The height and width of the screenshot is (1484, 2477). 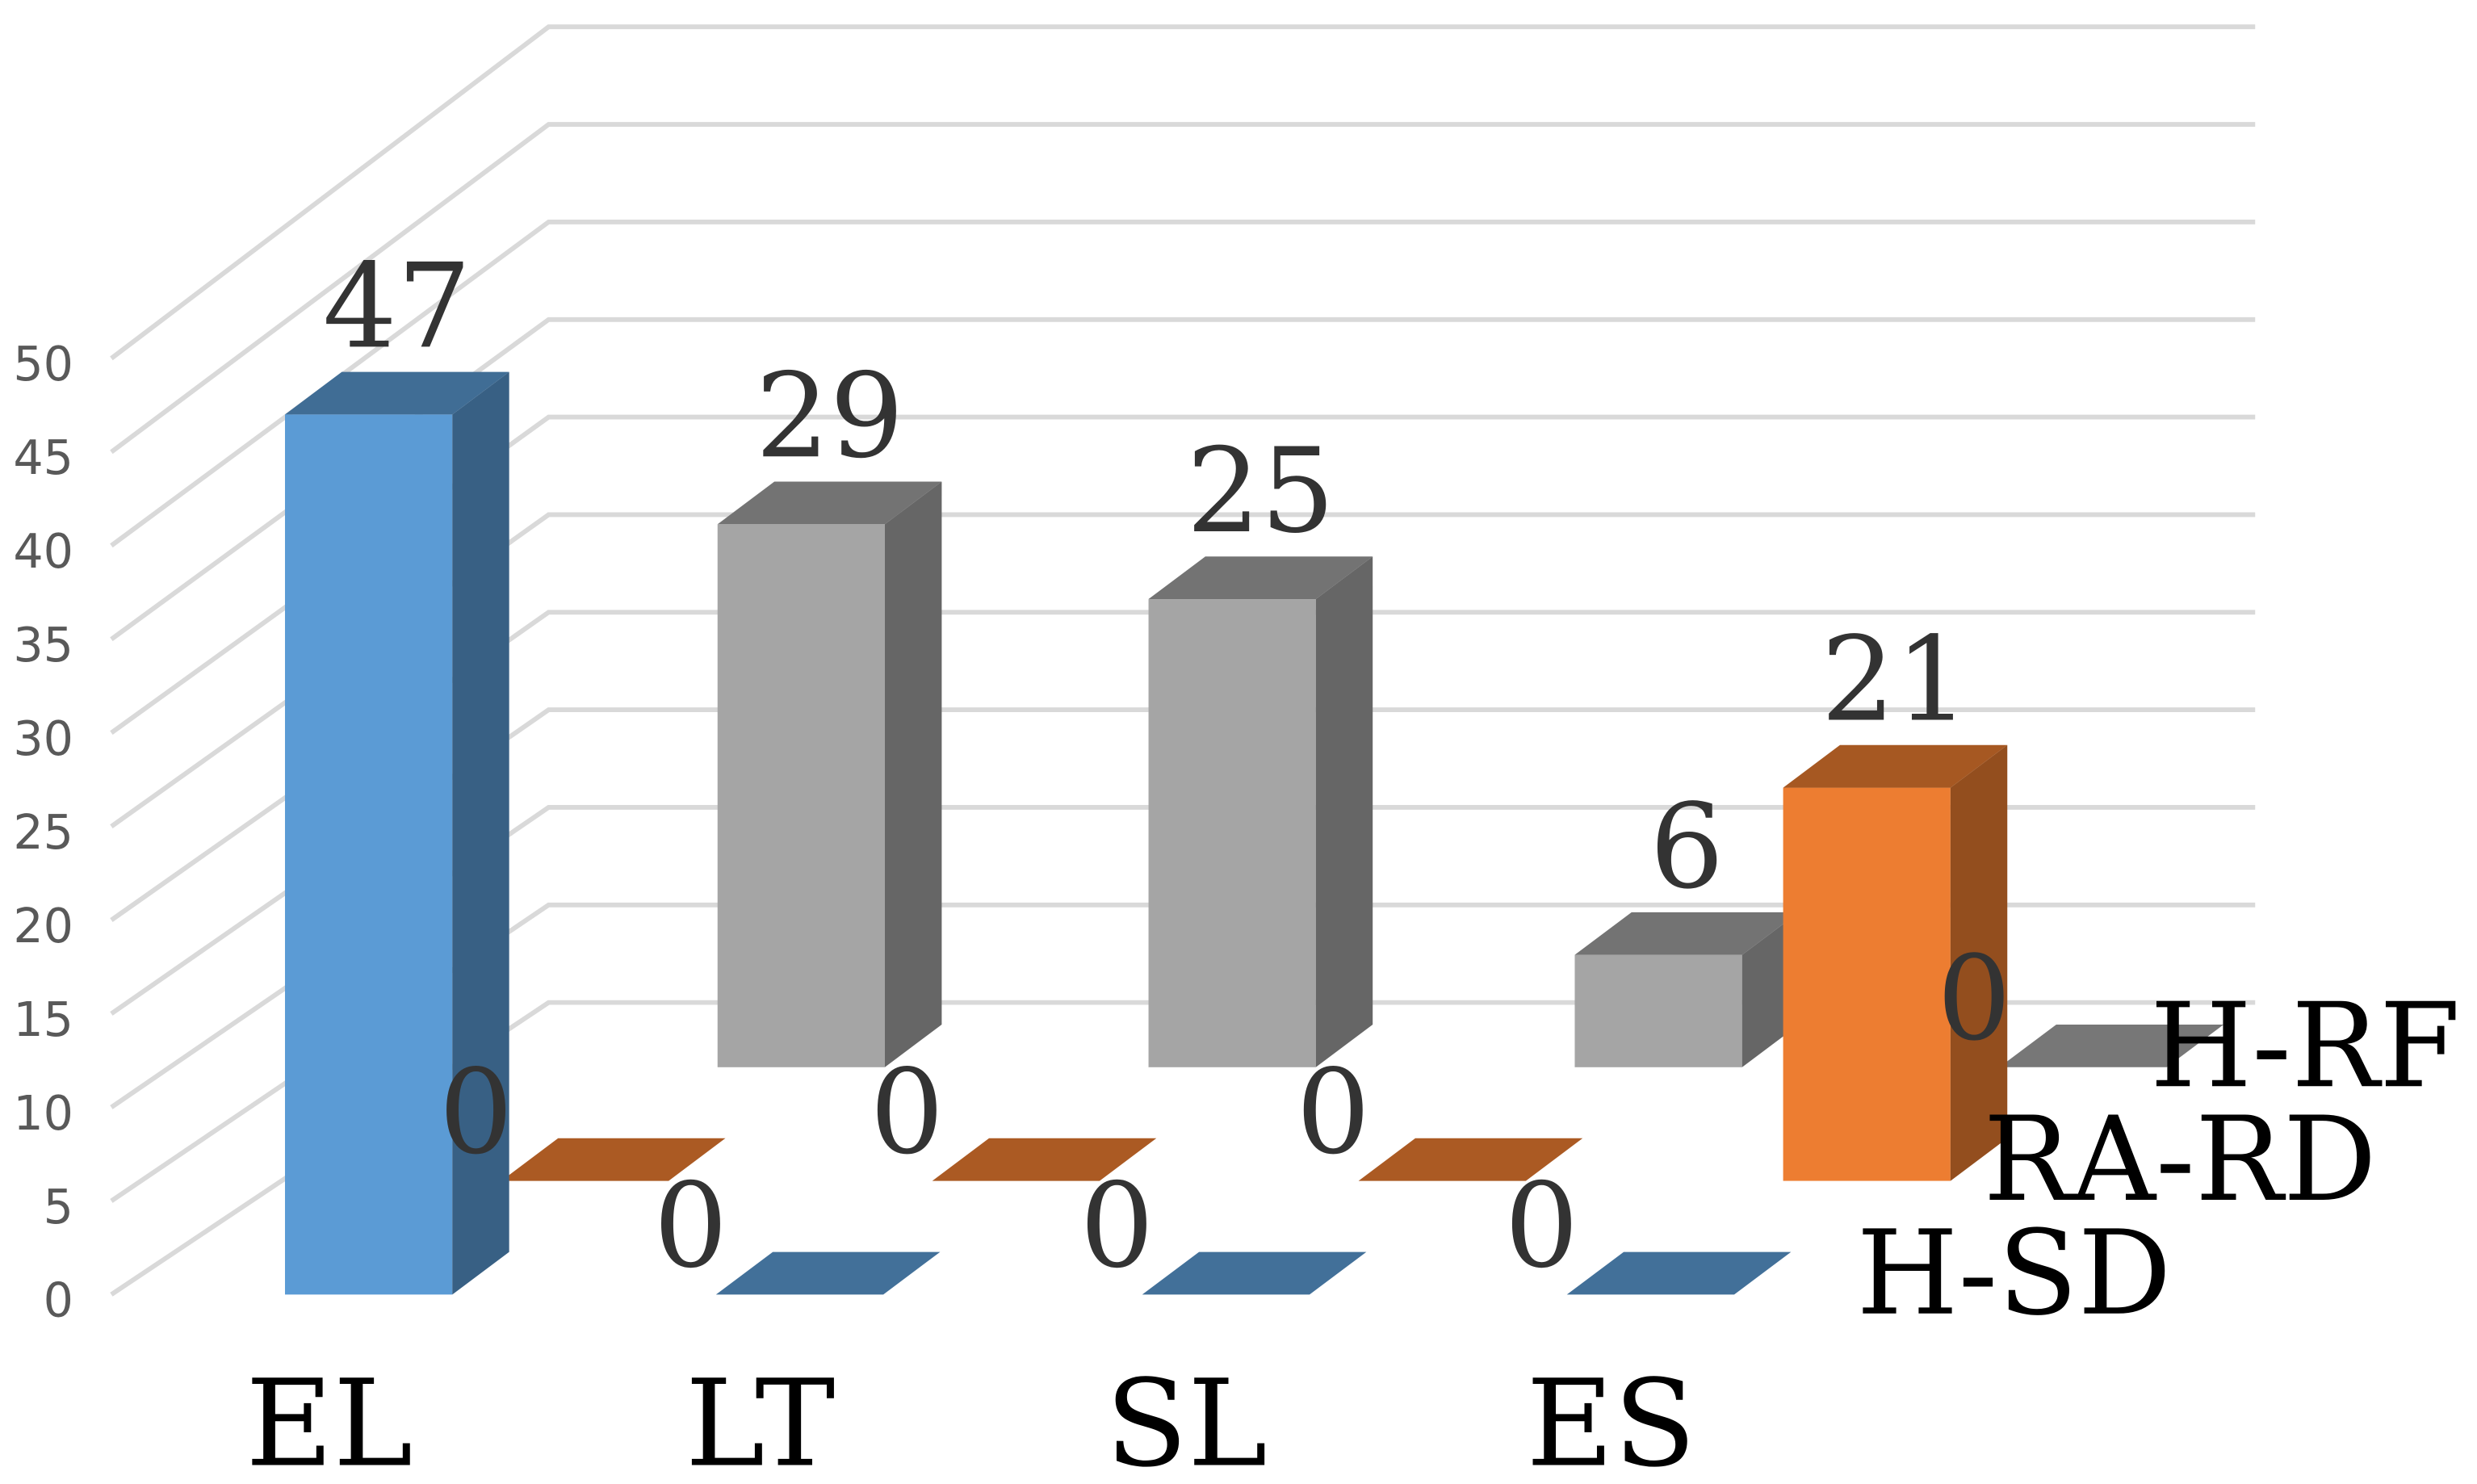 What do you see at coordinates (43, 551) in the screenshot?
I see `y-tick-label: 40` at bounding box center [43, 551].